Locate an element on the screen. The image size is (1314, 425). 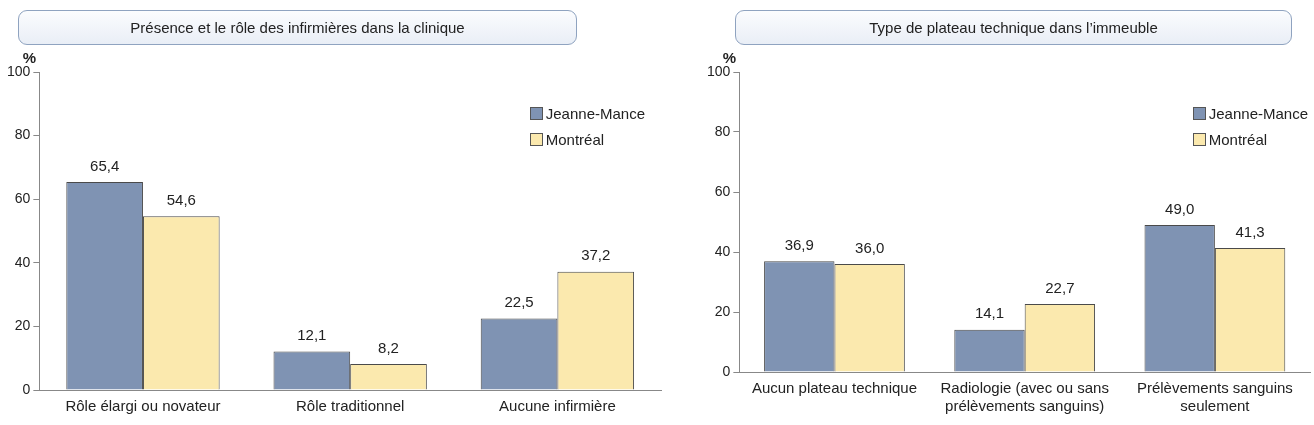
x-tick-label: Aucune infirmière is located at coordinates (557, 406).